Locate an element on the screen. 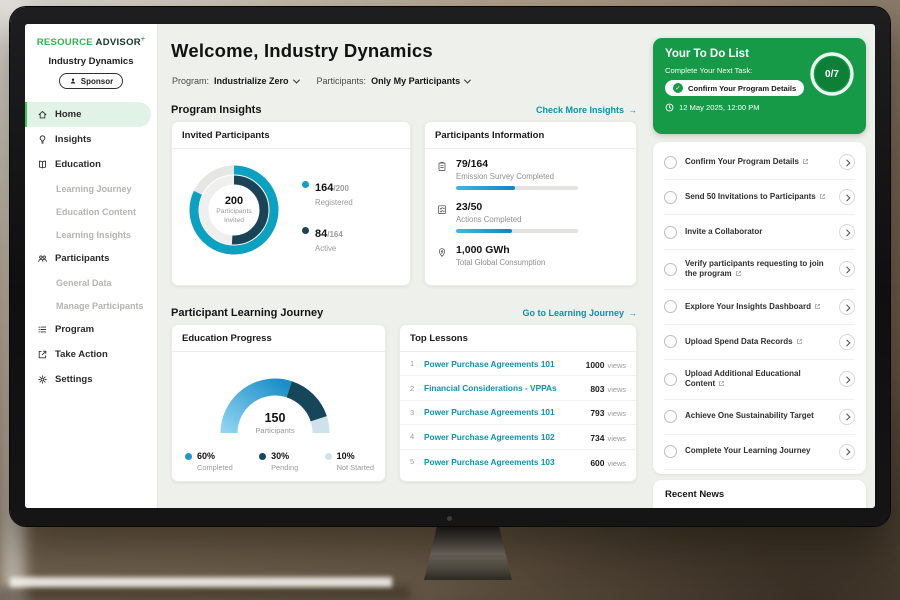  lesson-rank: 1 is located at coordinates (412, 364).